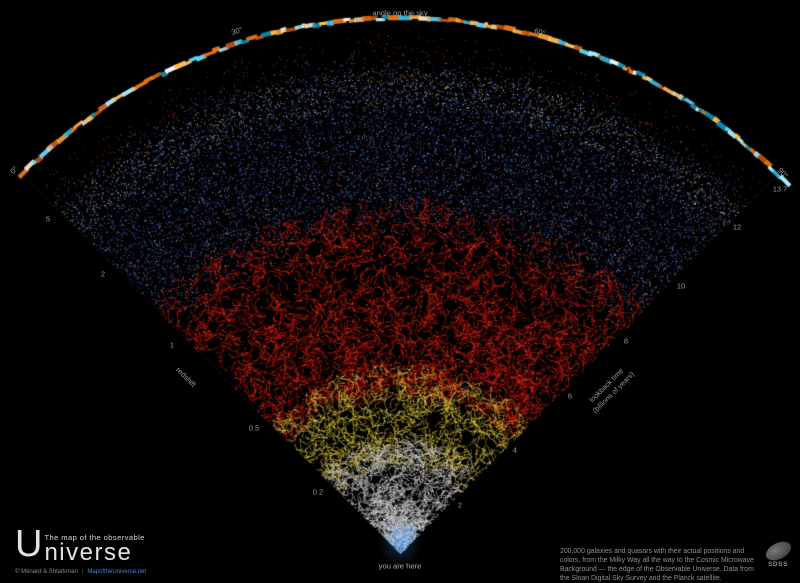 This screenshot has height=583, width=800. What do you see at coordinates (103, 274) in the screenshot?
I see `redshift-tick: 2` at bounding box center [103, 274].